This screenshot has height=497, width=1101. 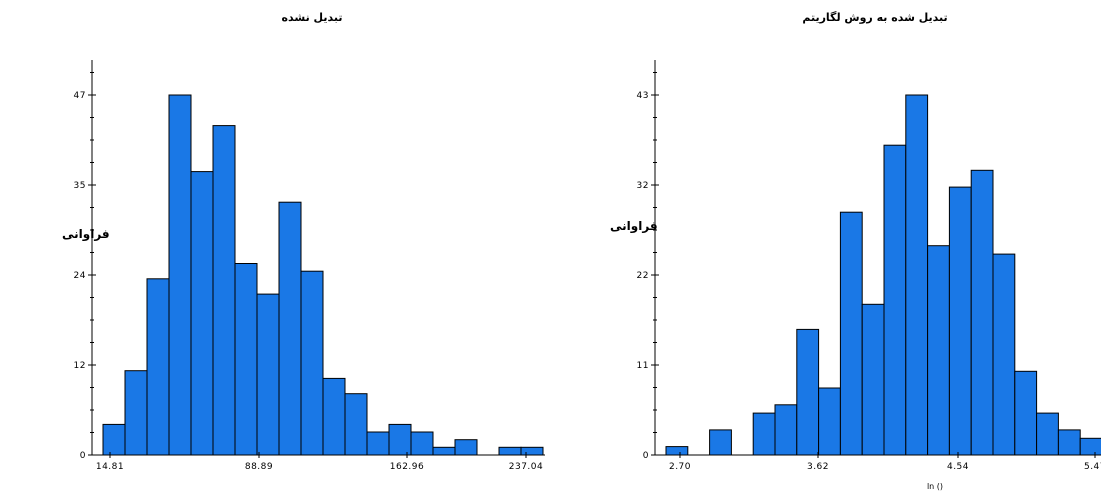 What do you see at coordinates (680, 467) in the screenshot?
I see `chart-2-x-tick-label: 2.70` at bounding box center [680, 467].